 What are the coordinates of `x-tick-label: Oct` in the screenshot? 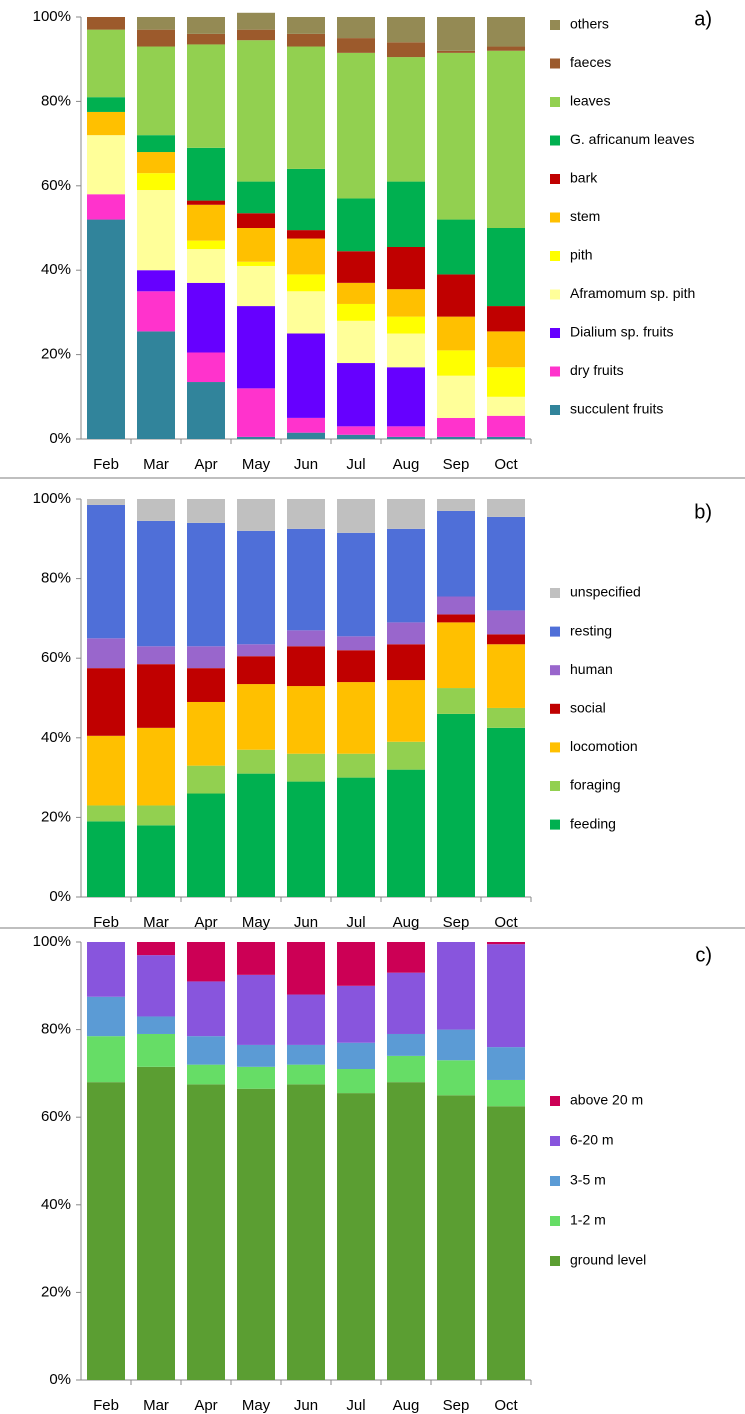 It's located at (506, 922).